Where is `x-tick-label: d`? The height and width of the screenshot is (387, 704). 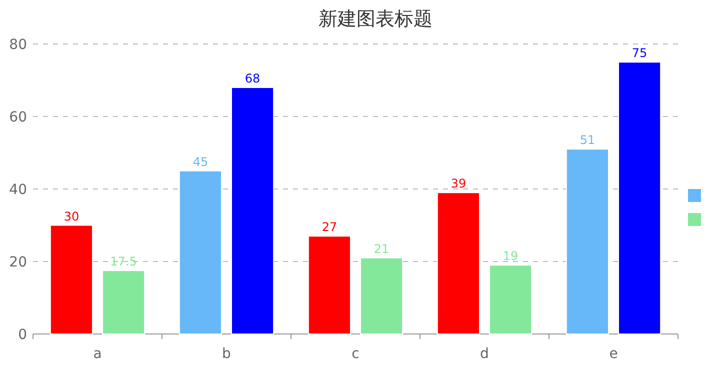
x-tick-label: d is located at coordinates (484, 354).